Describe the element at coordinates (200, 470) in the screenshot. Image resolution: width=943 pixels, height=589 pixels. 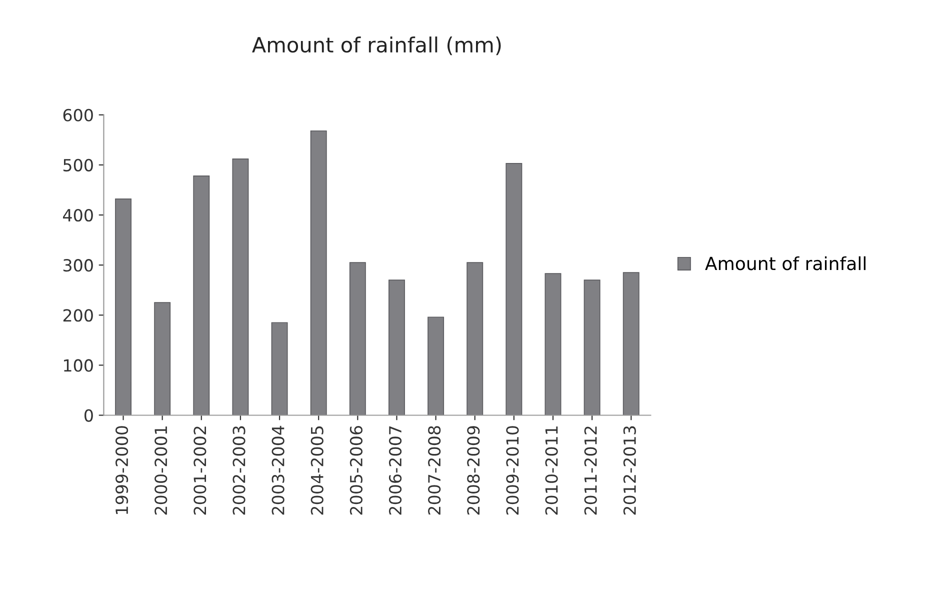
I see `x-tick-label: 2001-2002` at that location.